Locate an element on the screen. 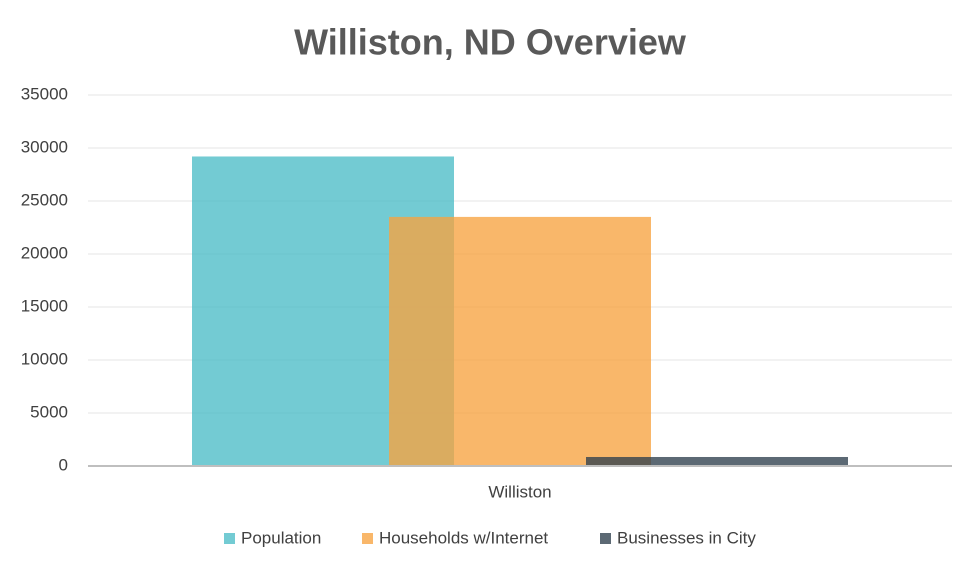 This screenshot has width=980, height=577. y-tick-label: 15000 is located at coordinates (44, 305).